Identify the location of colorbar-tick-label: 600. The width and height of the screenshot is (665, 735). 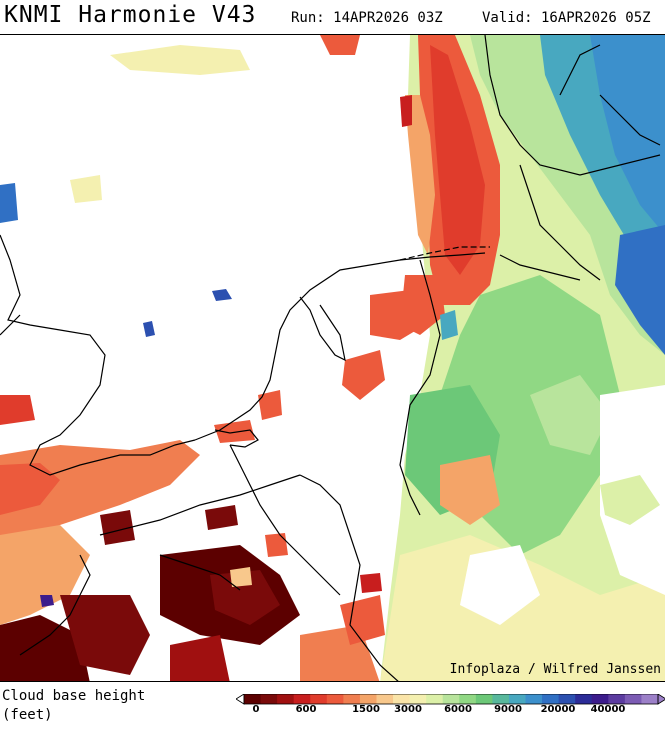
(306, 709).